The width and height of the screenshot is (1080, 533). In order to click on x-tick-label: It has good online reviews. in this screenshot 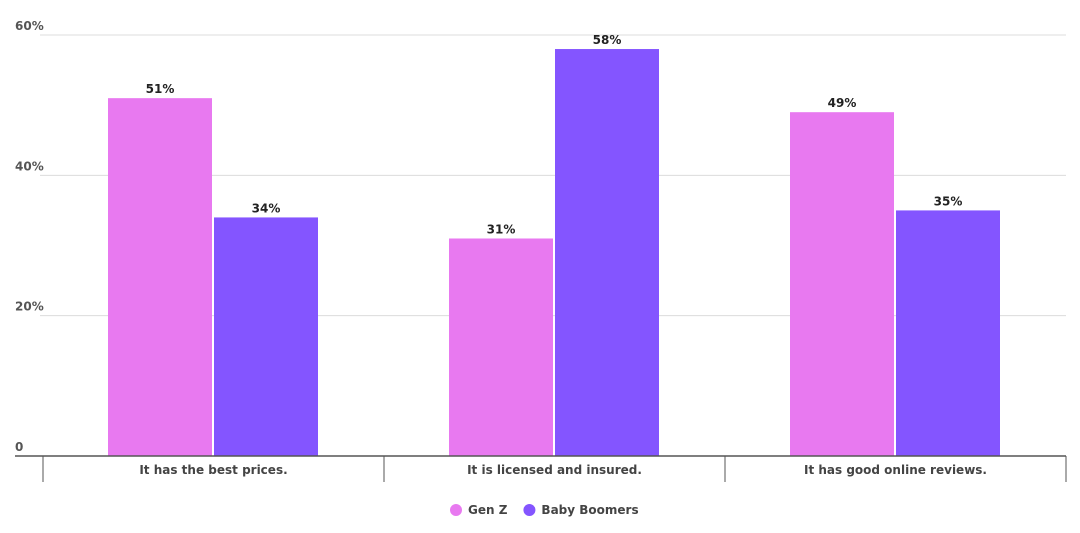, I will do `click(895, 470)`.